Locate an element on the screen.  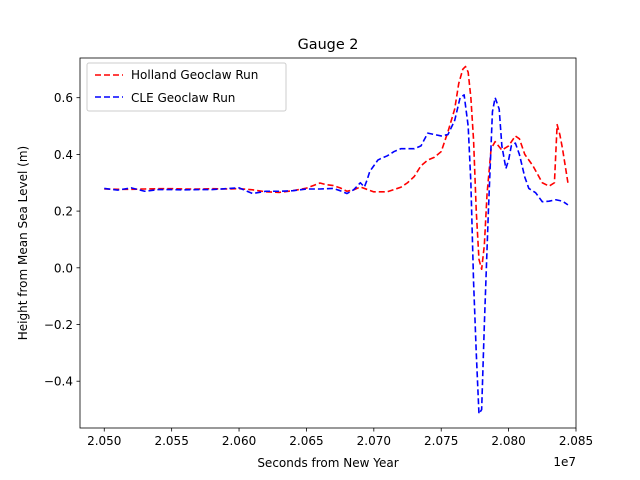
y-tick-label: −0.4 is located at coordinates (58, 382).